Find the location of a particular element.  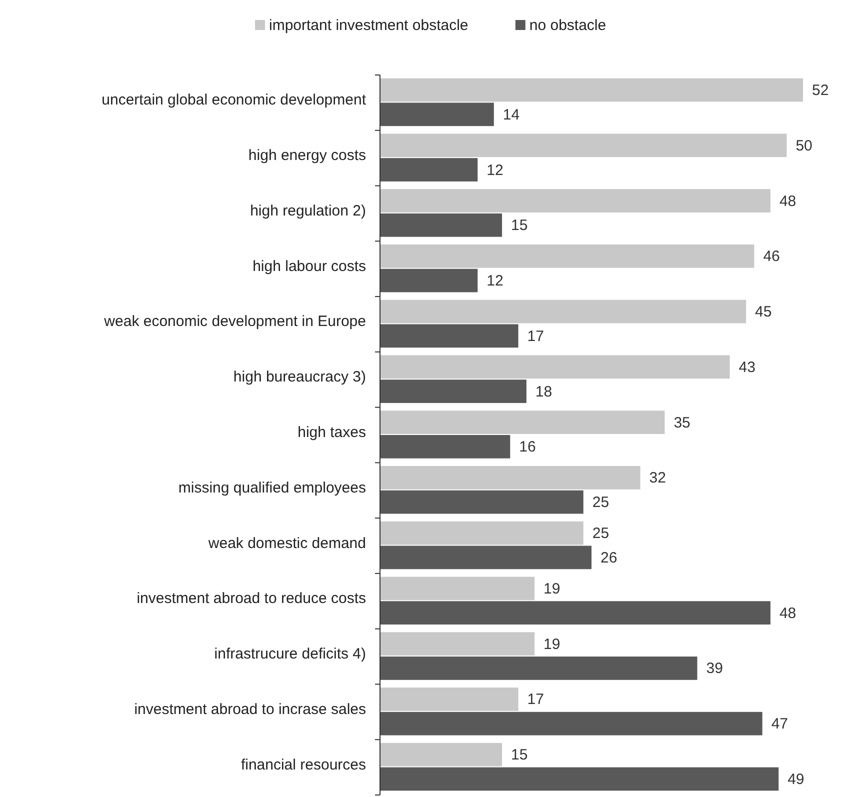

y-tick-label: missing qualified employees is located at coordinates (272, 487).